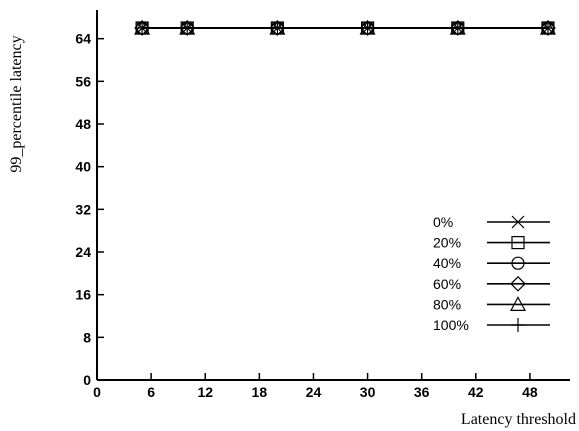 The image size is (579, 431). Describe the element at coordinates (422, 392) in the screenshot. I see `x-tick-label: 36` at that location.